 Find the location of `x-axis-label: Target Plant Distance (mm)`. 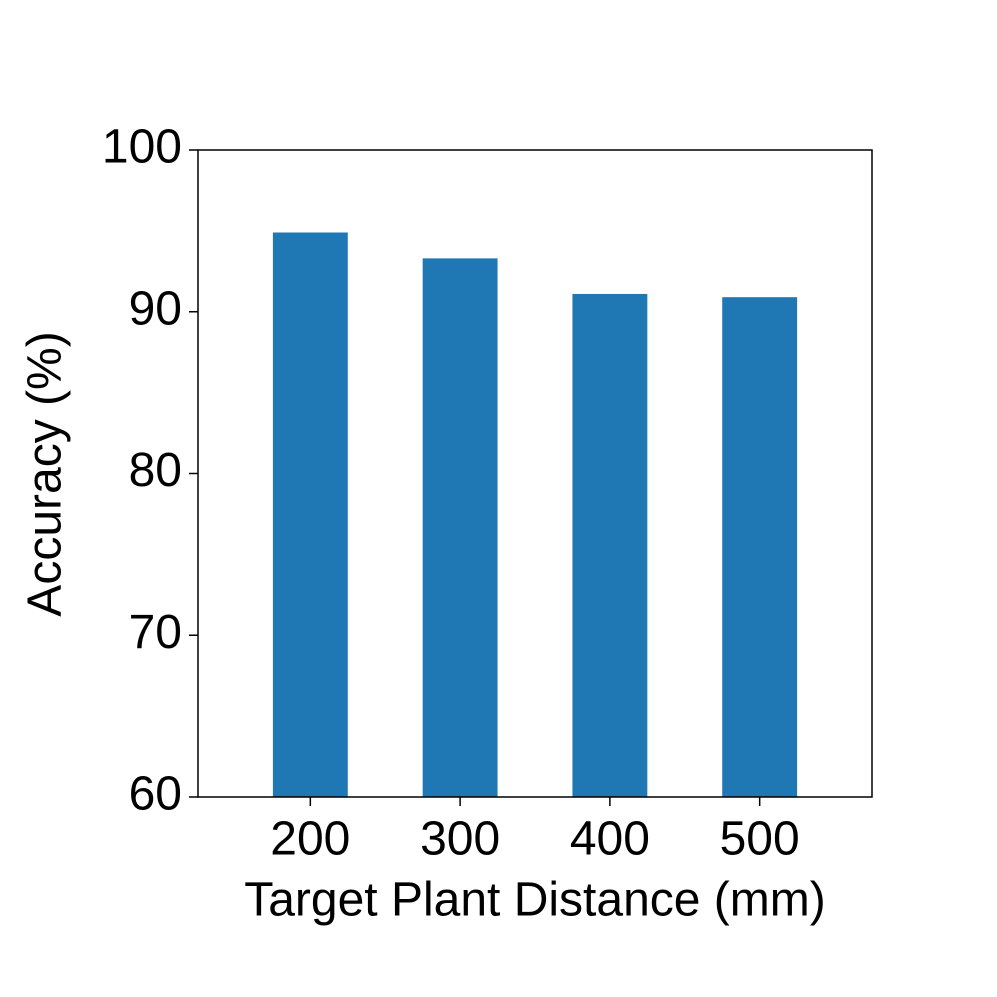

x-axis-label: Target Plant Distance (mm) is located at coordinates (535, 900).